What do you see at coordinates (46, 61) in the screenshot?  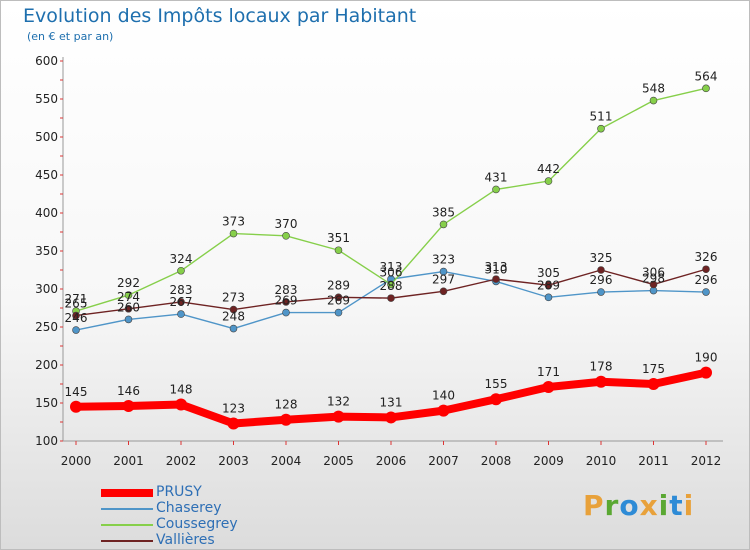 I see `y-tick-label: 600` at bounding box center [46, 61].